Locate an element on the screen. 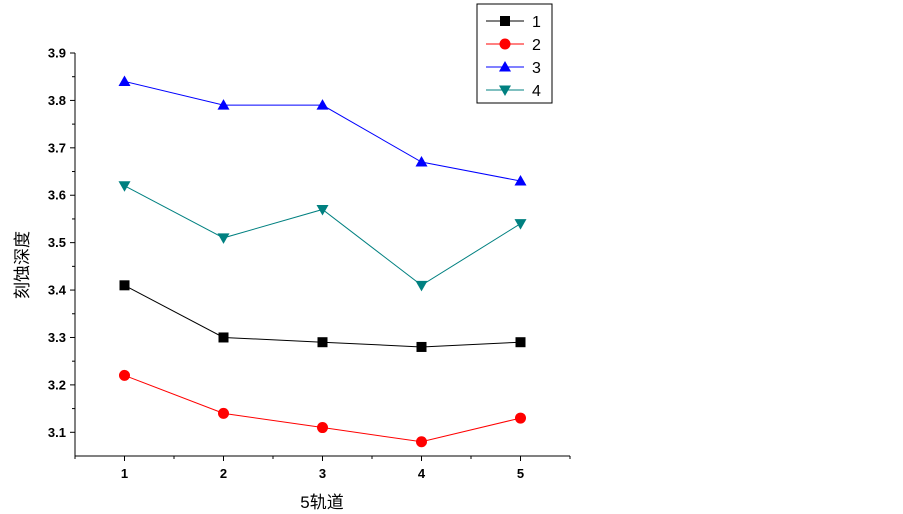 The height and width of the screenshot is (514, 903). legend-item: 1 is located at coordinates (513, 22).